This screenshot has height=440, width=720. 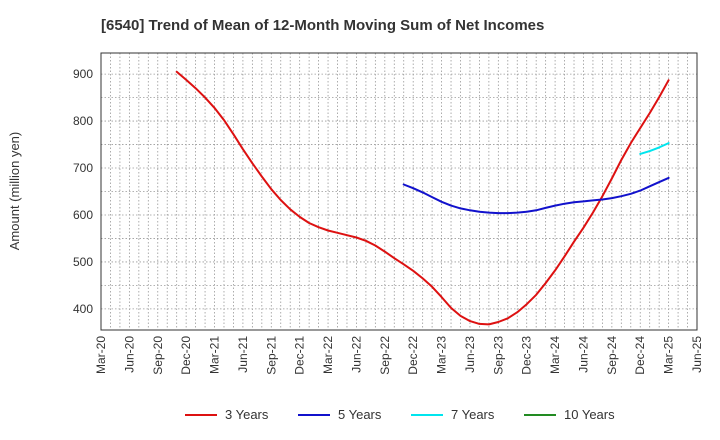 What do you see at coordinates (360, 414) in the screenshot?
I see `legend-label-5-years: 5 Years` at bounding box center [360, 414].